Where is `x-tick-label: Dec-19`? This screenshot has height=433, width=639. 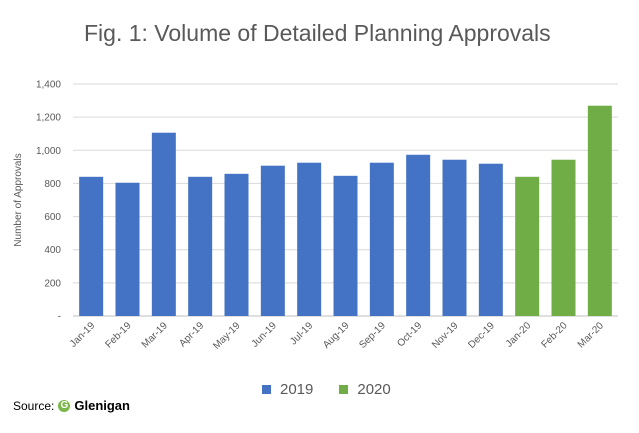 x-tick-label: Dec-19 is located at coordinates (481, 335).